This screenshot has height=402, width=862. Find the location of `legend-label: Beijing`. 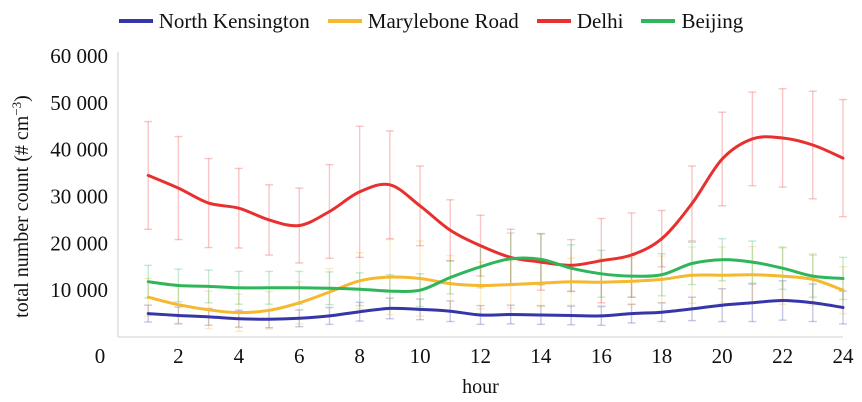

legend-label: Beijing is located at coordinates (712, 20).